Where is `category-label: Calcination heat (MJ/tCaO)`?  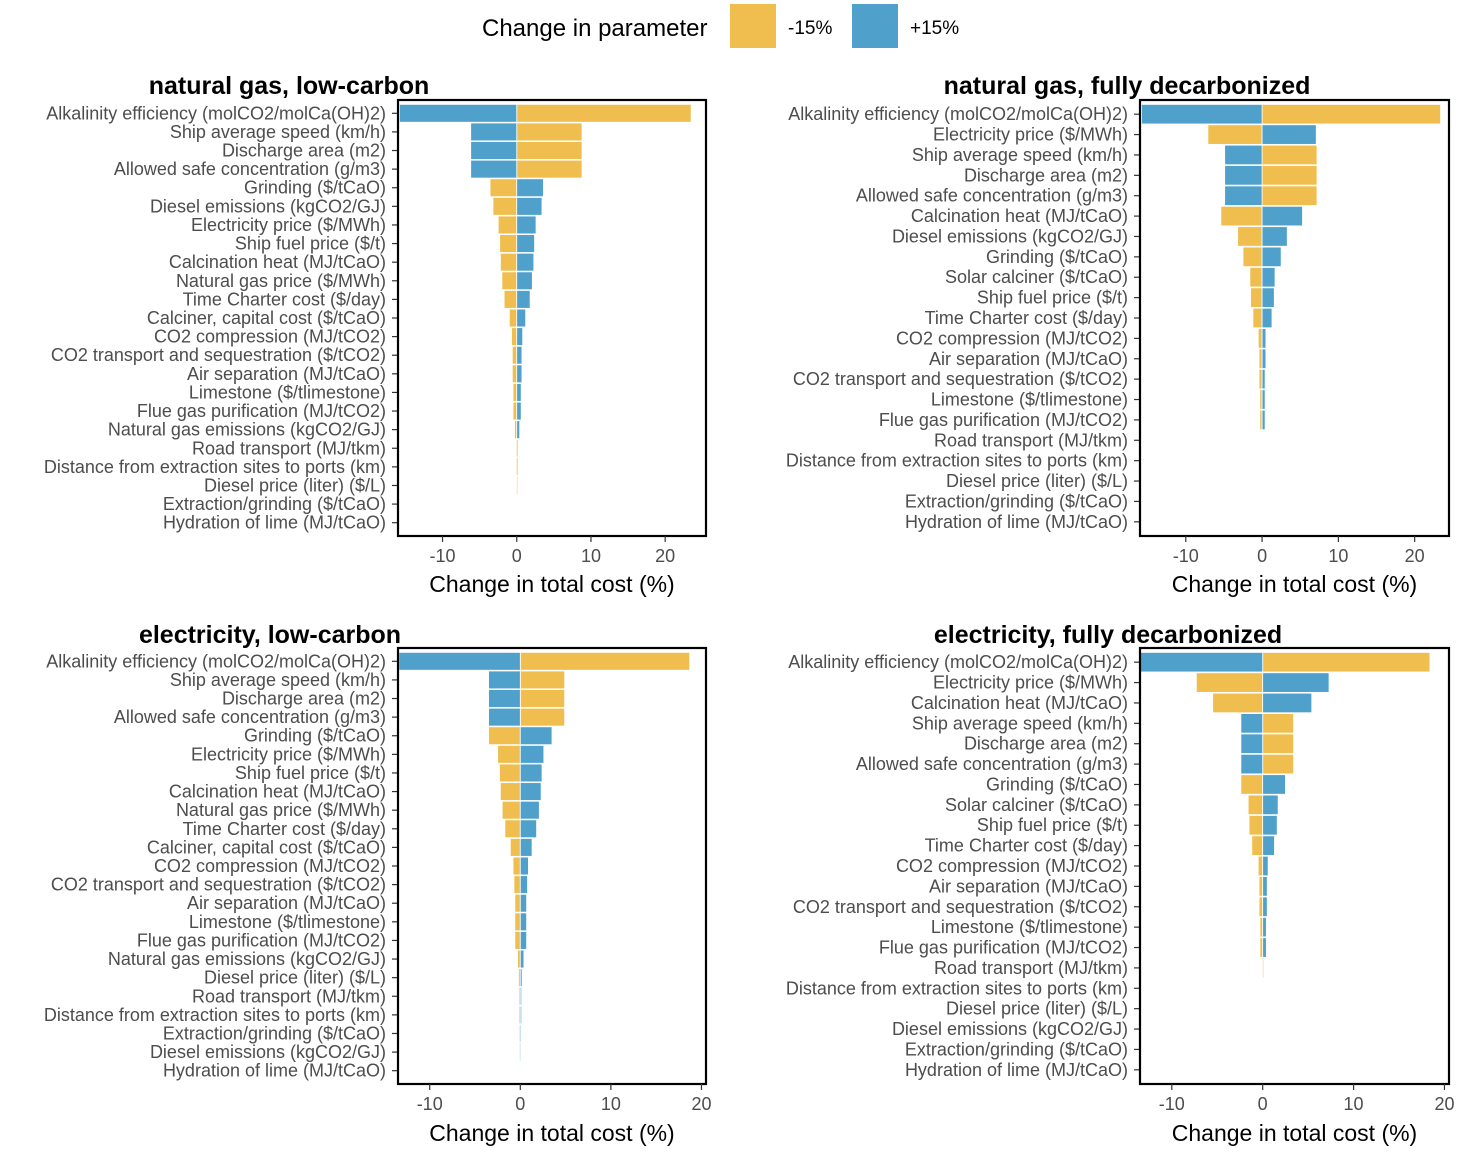
category-label: Calcination heat (MJ/tCaO) is located at coordinates (1019, 216).